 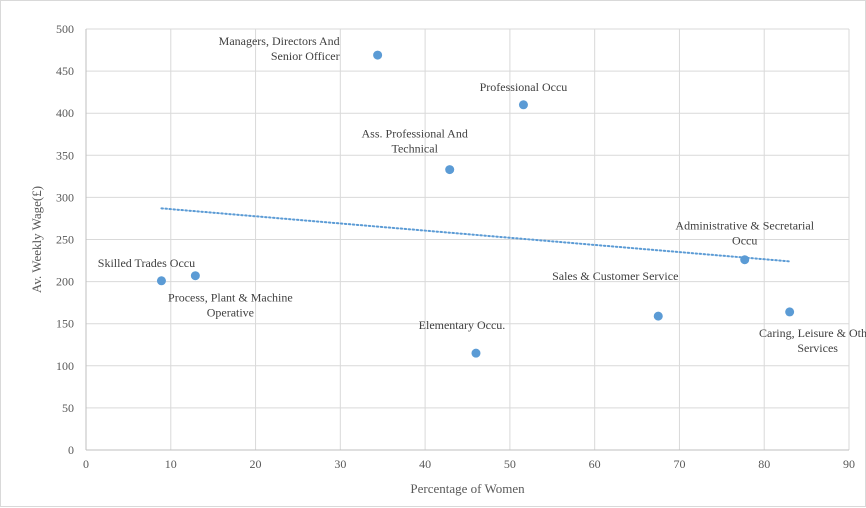 What do you see at coordinates (171, 464) in the screenshot?
I see `x-tick-label: 10` at bounding box center [171, 464].